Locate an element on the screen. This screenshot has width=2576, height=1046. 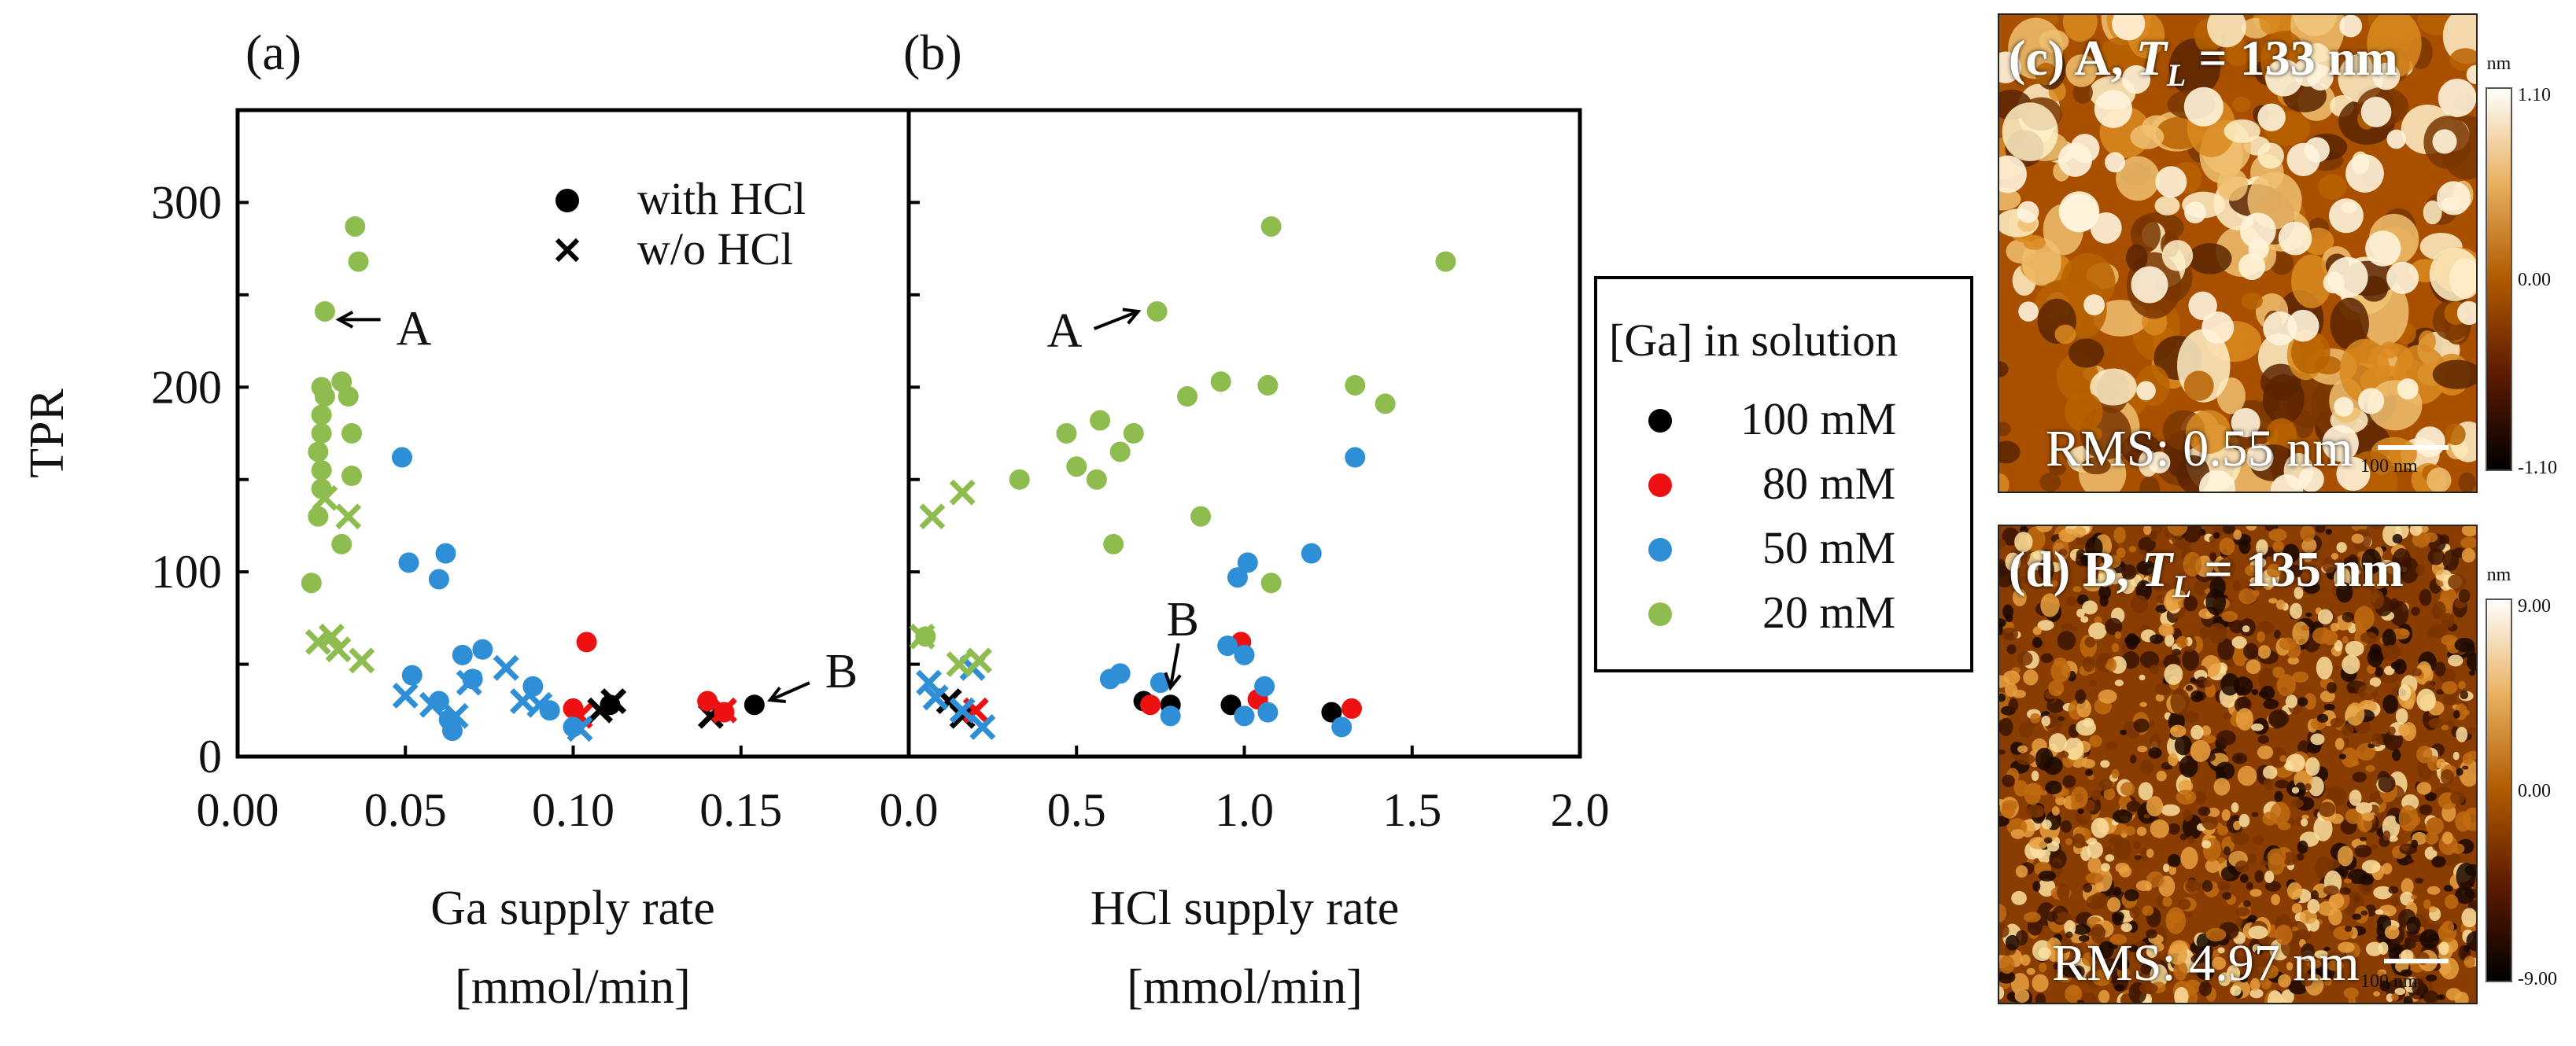
afm-d-scalebar-label: 100 nm is located at coordinates (2389, 982).